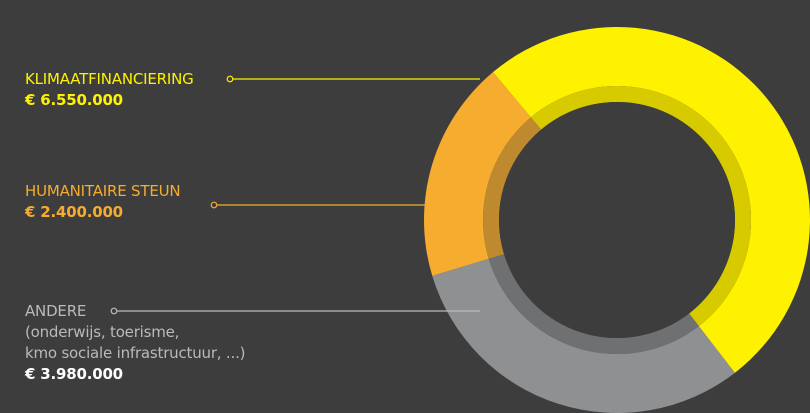 This screenshot has width=810, height=413. I want to click on slice-note-line: kmo sociale infrastructuur, ...), so click(135, 353).